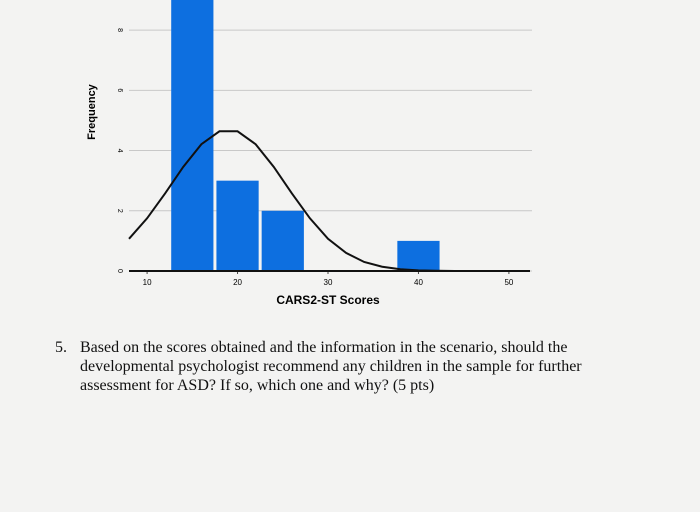 The image size is (700, 512). I want to click on y-tick-label: 0, so click(119, 271).